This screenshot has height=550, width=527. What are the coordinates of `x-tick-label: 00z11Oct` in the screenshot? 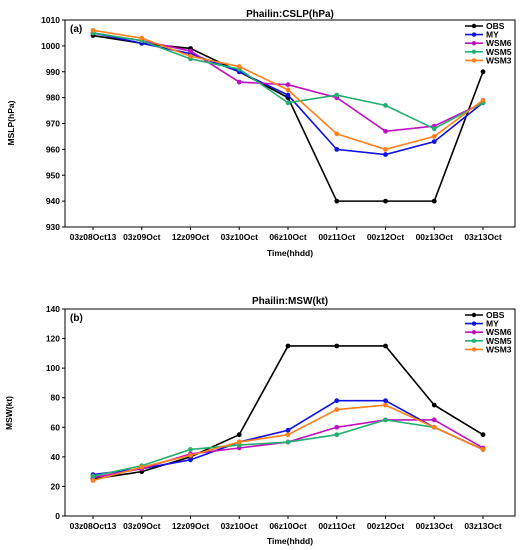 It's located at (336, 237).